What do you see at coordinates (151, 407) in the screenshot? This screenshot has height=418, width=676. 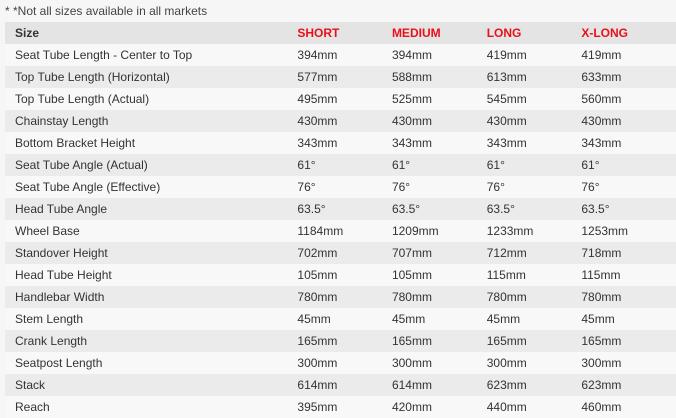 I see `row-label: Reach` at bounding box center [151, 407].